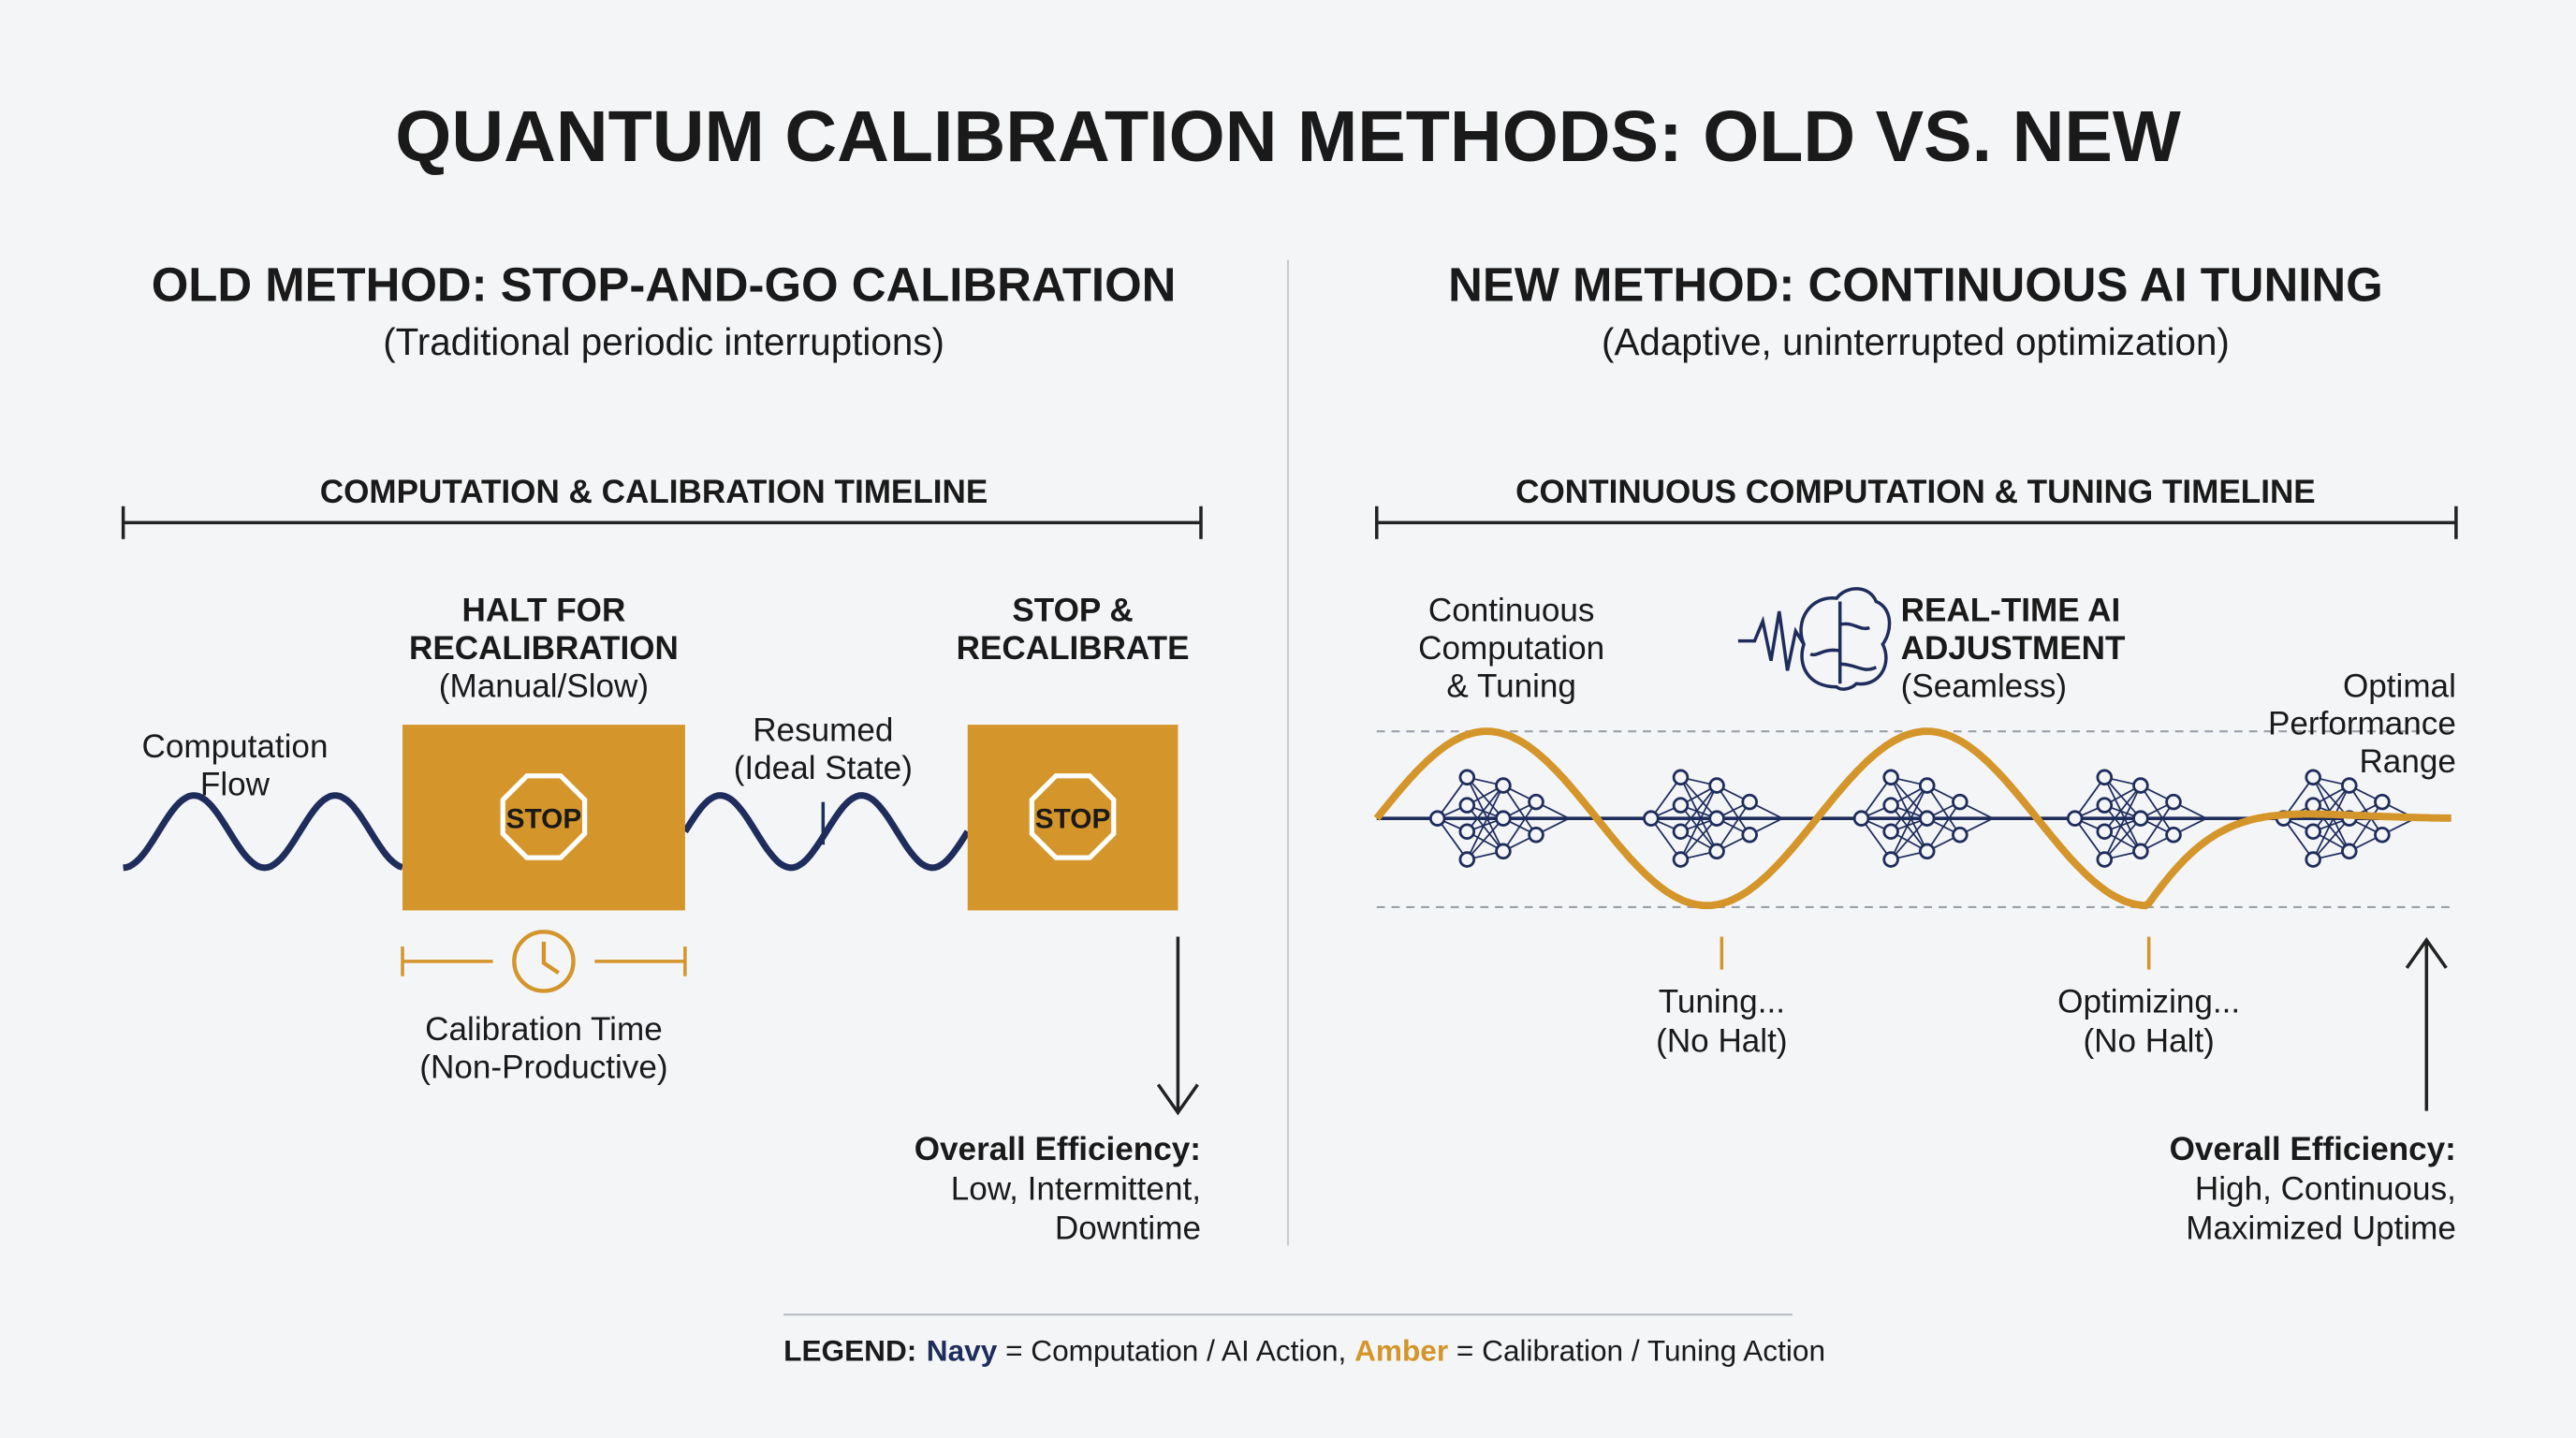 The height and width of the screenshot is (1438, 2576). I want to click on continuous-label: & Tuning, so click(1511, 686).